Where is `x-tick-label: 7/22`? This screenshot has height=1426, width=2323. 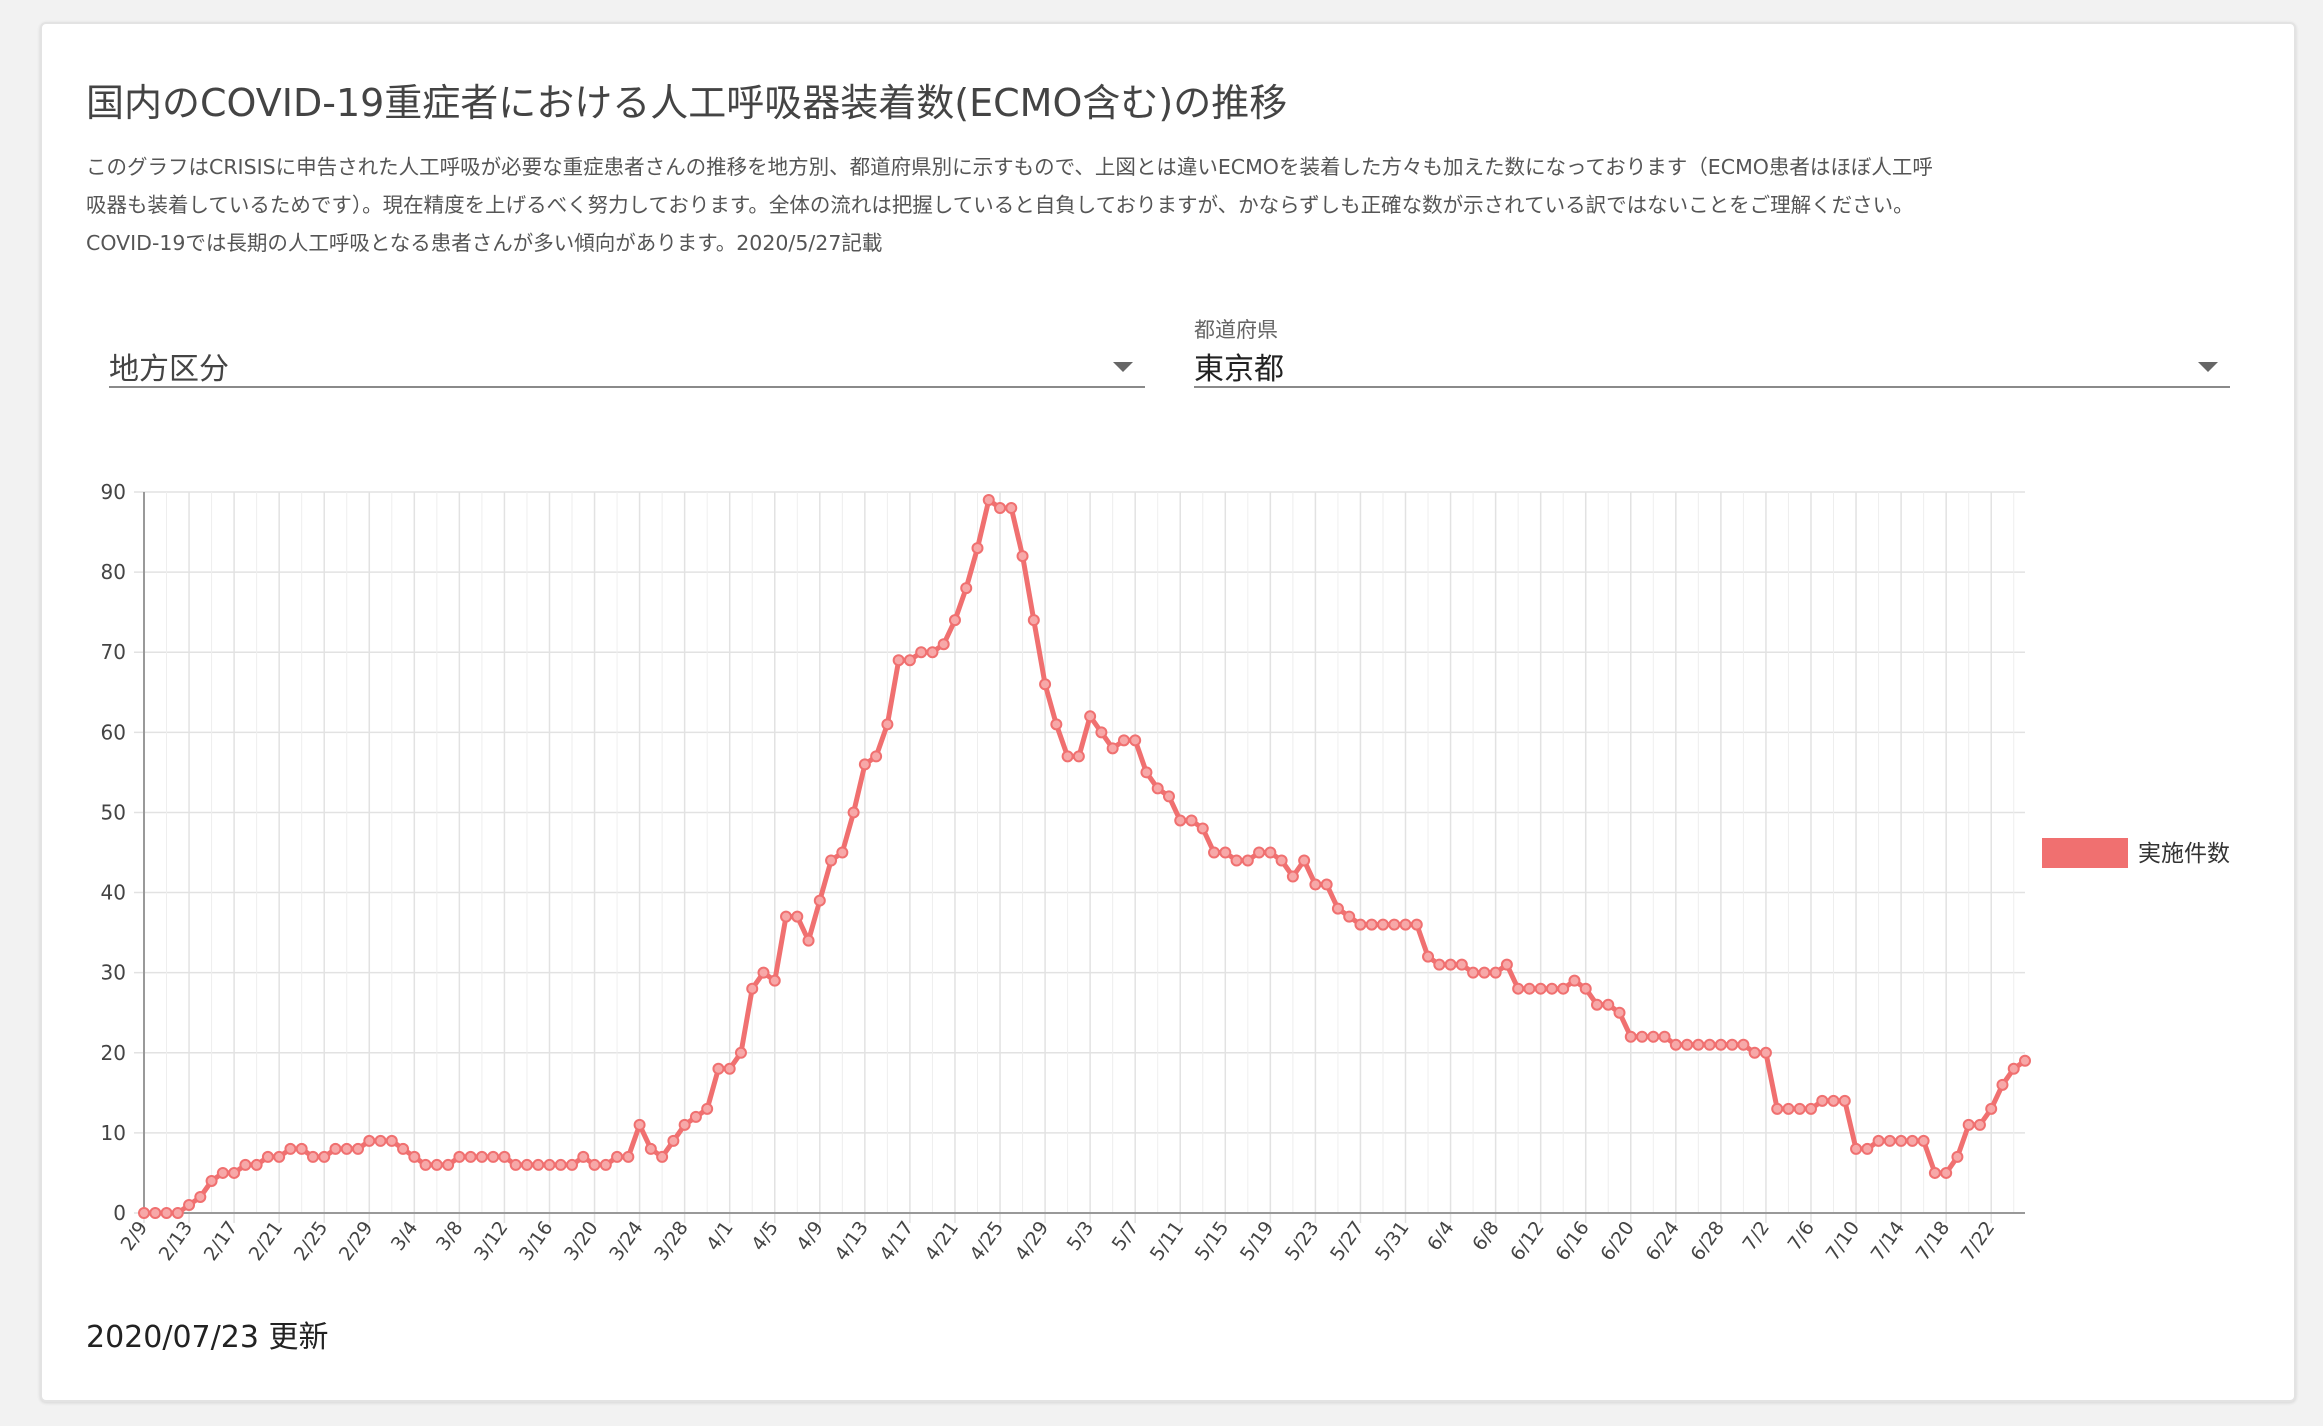
x-tick-label: 7/22 is located at coordinates (1978, 1241).